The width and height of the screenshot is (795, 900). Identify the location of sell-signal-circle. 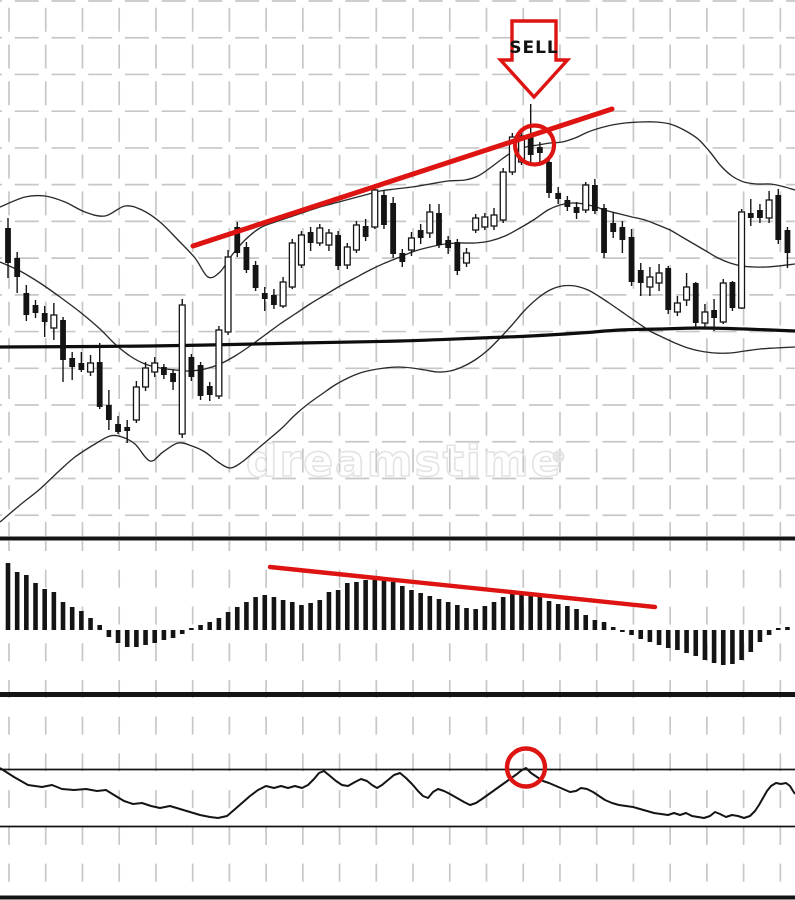
(534, 145).